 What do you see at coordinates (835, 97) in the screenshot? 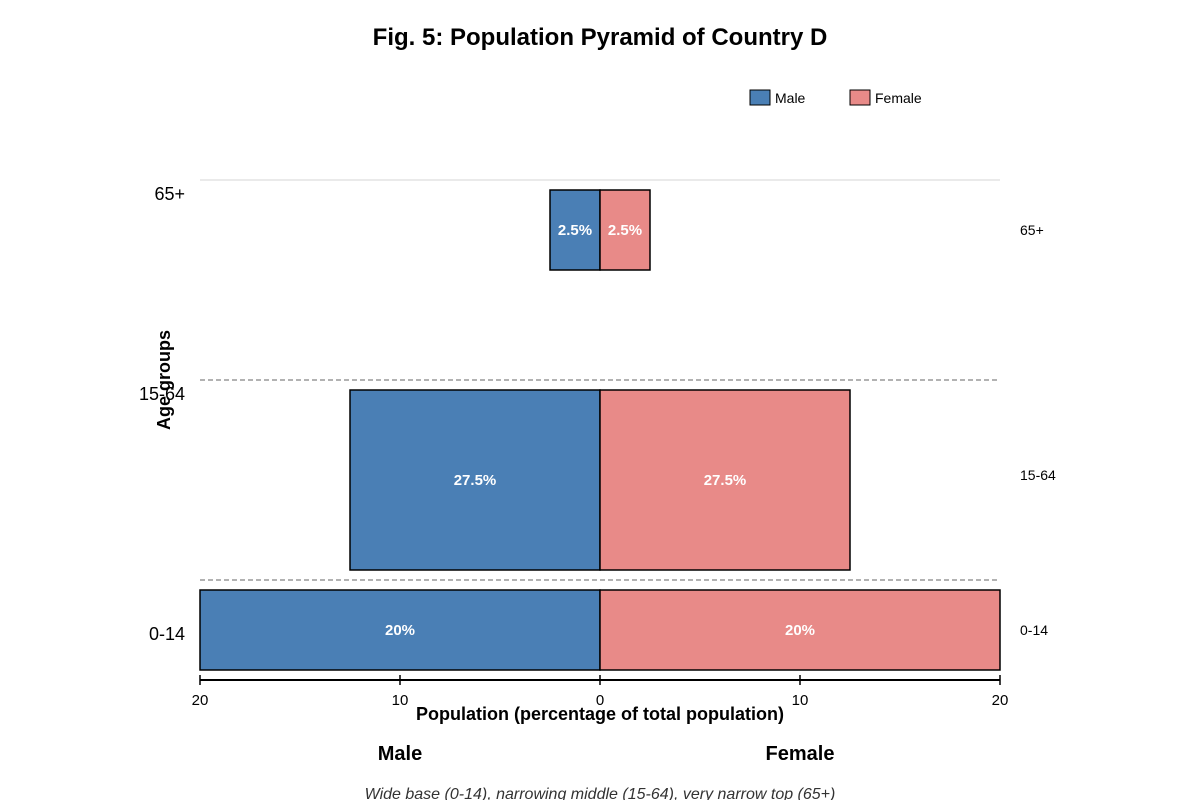
I see `legend: Male Female` at bounding box center [835, 97].